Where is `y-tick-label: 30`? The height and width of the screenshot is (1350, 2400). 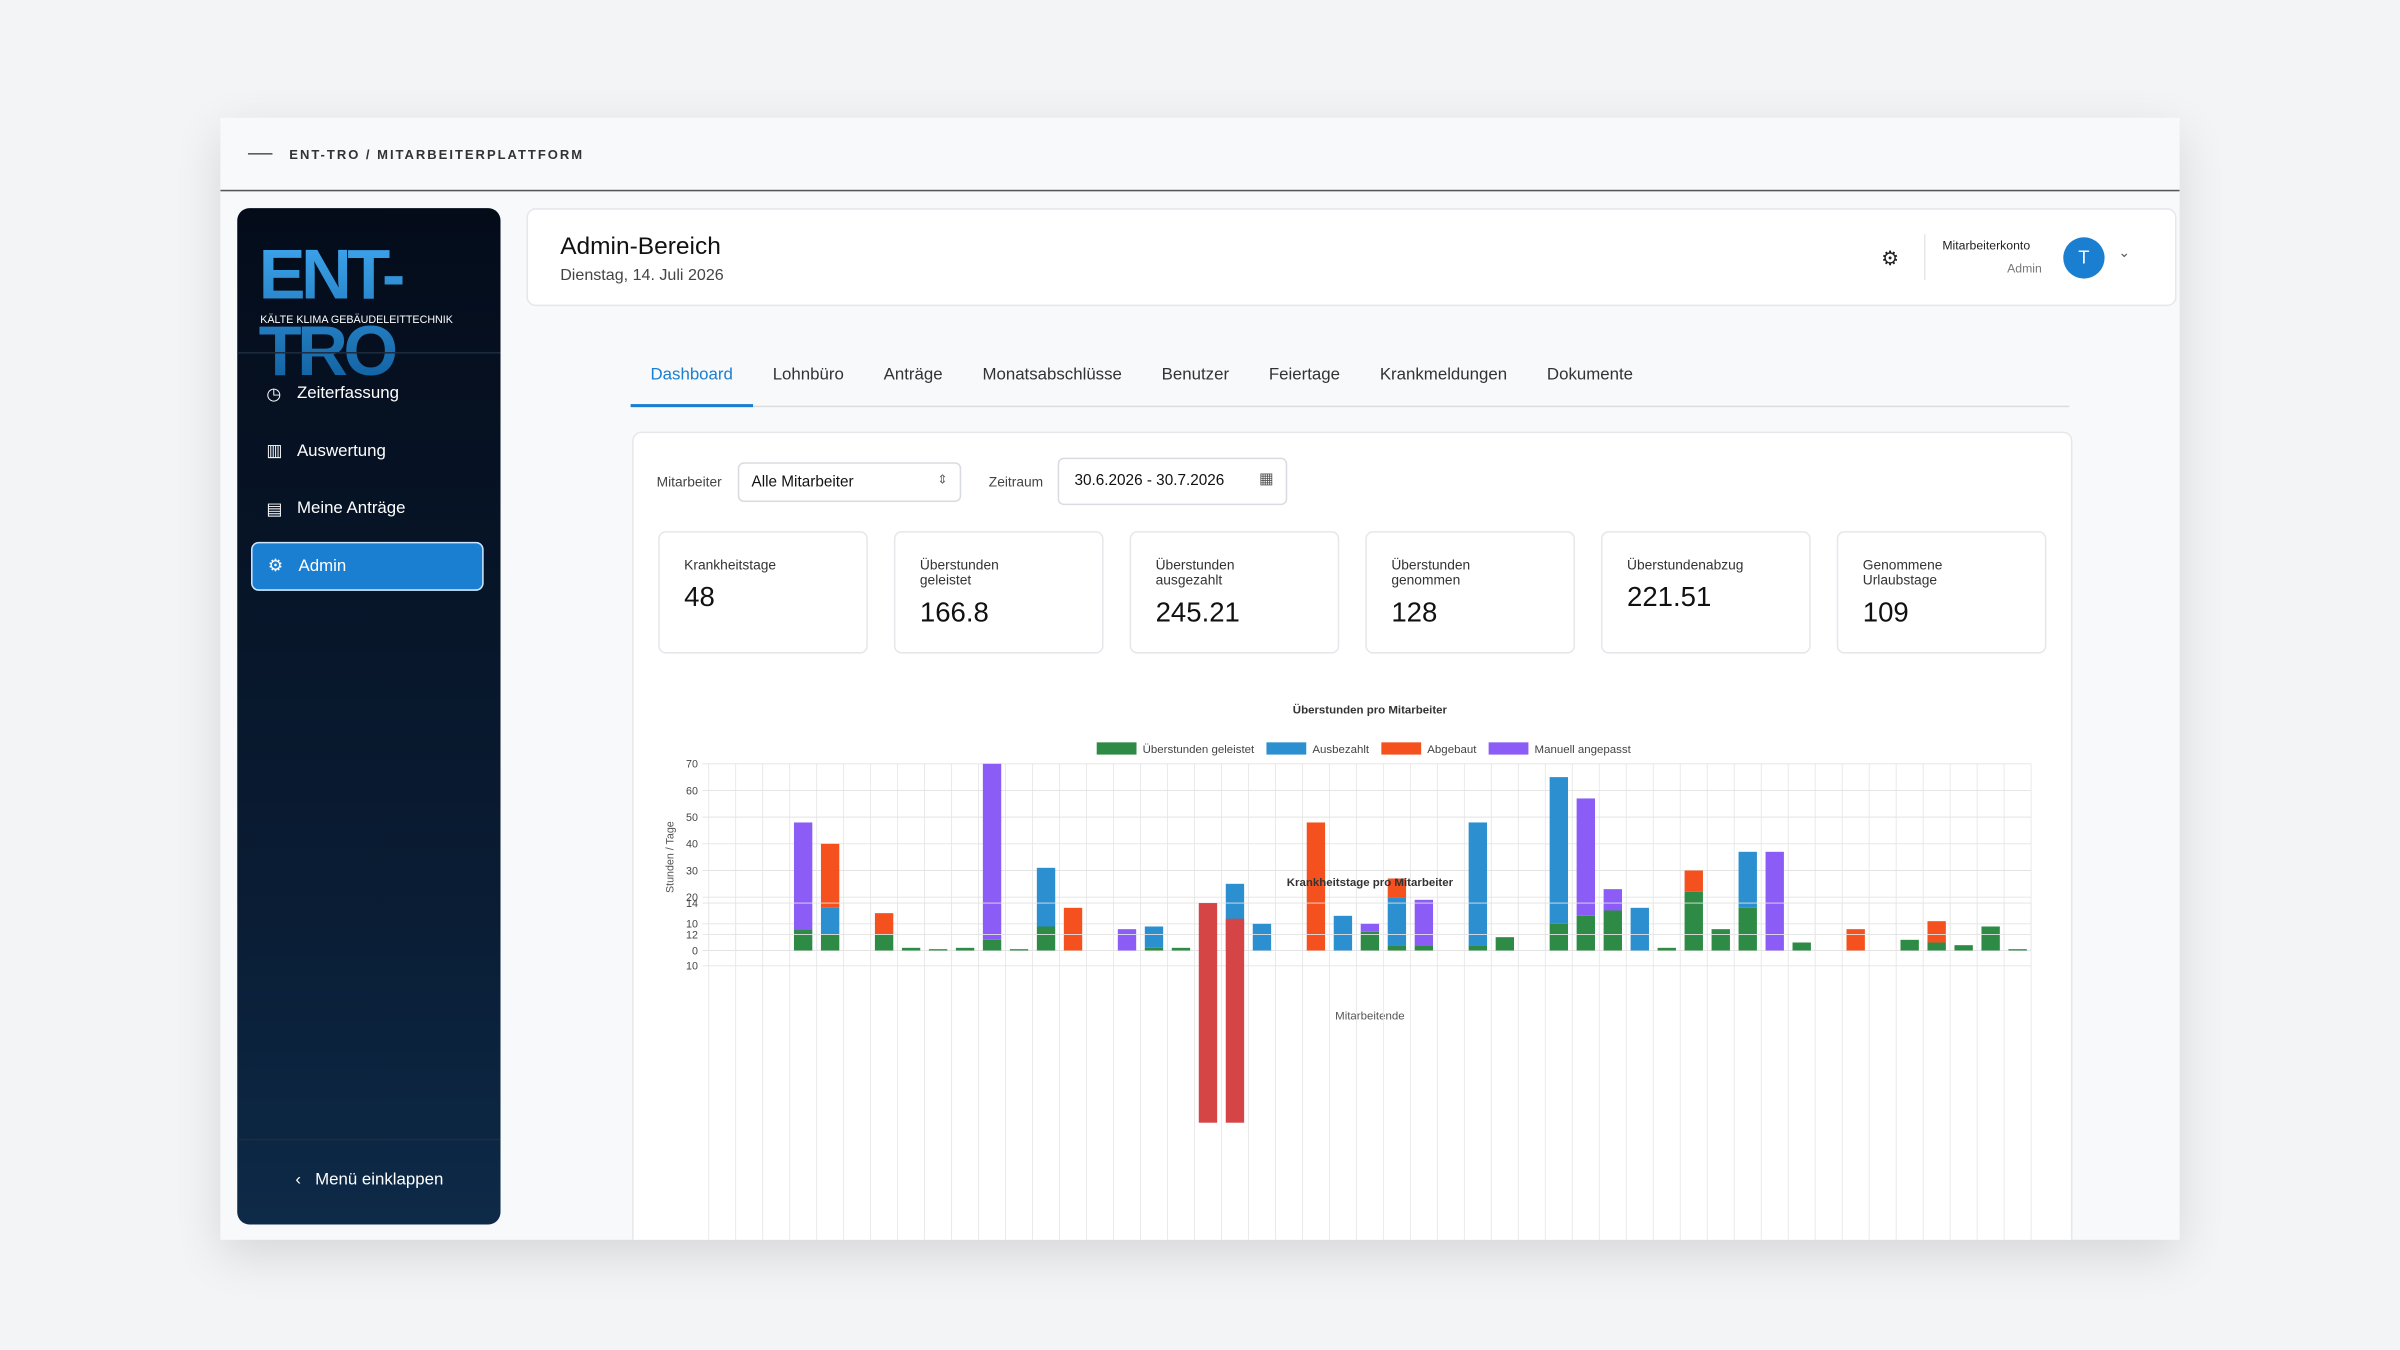 y-tick-label: 30 is located at coordinates (692, 871).